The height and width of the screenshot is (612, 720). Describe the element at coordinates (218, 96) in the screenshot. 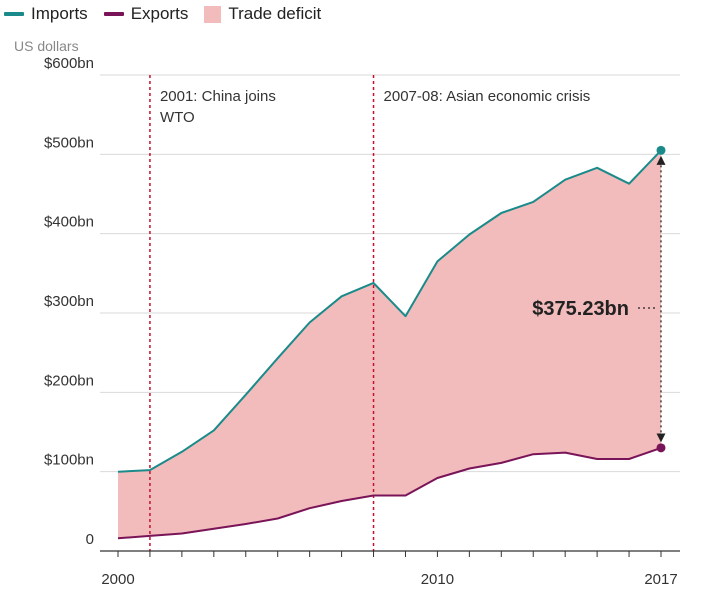

I see `event-label-2001-line-0: 2001: China joins` at that location.